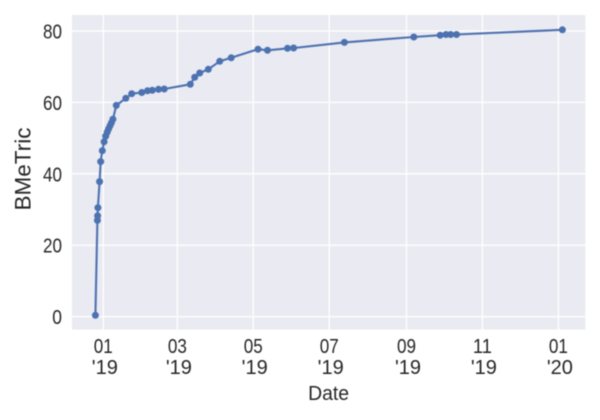 This screenshot has height=420, width=600. Describe the element at coordinates (52, 247) in the screenshot. I see `svg-text: 20` at that location.